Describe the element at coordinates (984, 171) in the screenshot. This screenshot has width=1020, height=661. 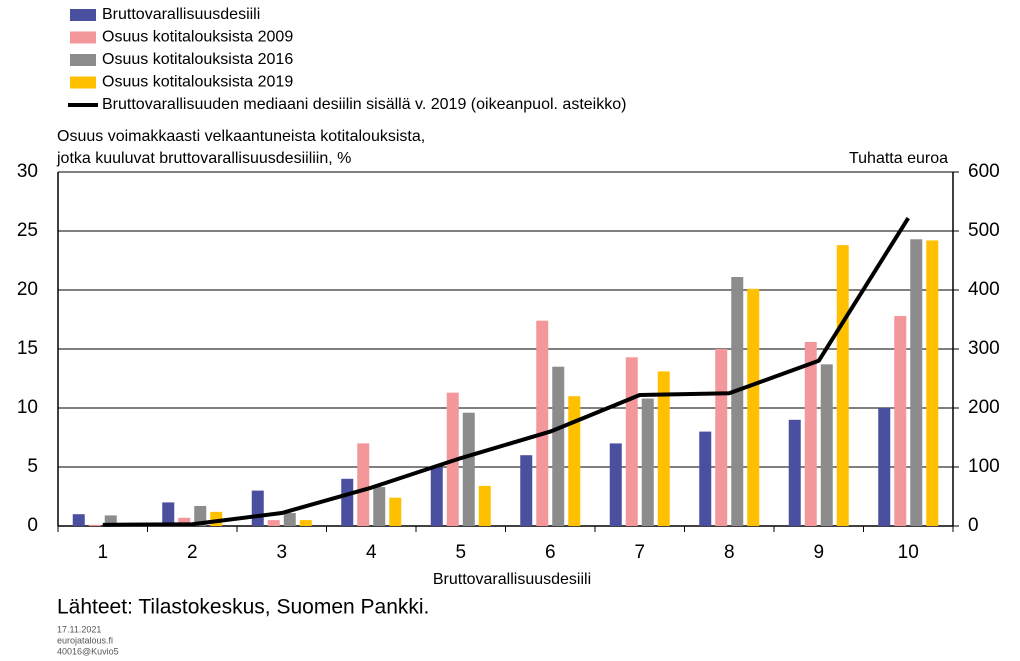
I see `y2-tick-label: 600` at that location.